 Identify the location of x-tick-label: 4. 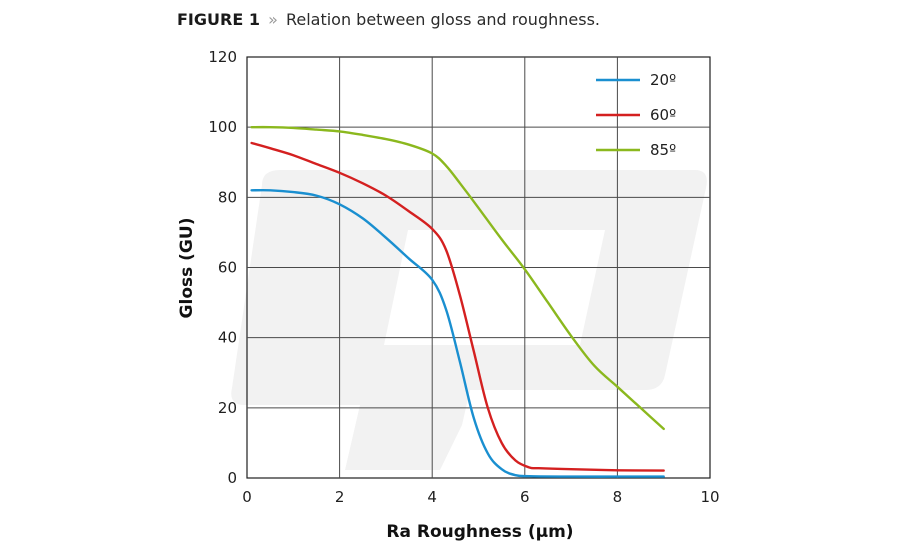
(432, 497).